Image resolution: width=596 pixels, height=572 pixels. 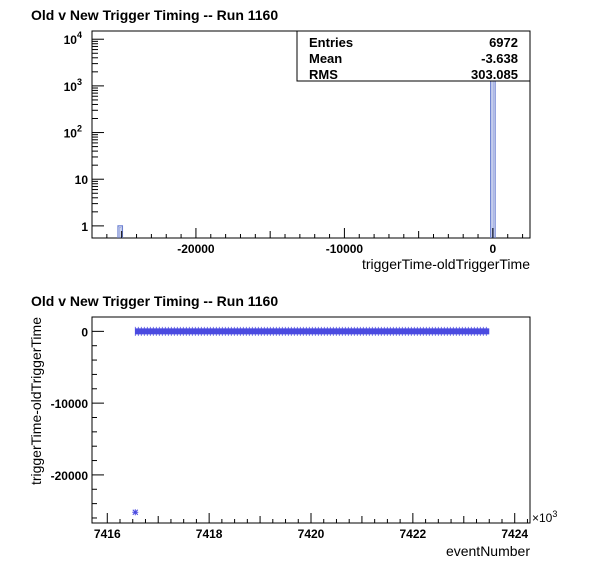 I want to click on histogram-x-axis-label: triggerTime-oldTriggerTime, so click(x=446, y=264).